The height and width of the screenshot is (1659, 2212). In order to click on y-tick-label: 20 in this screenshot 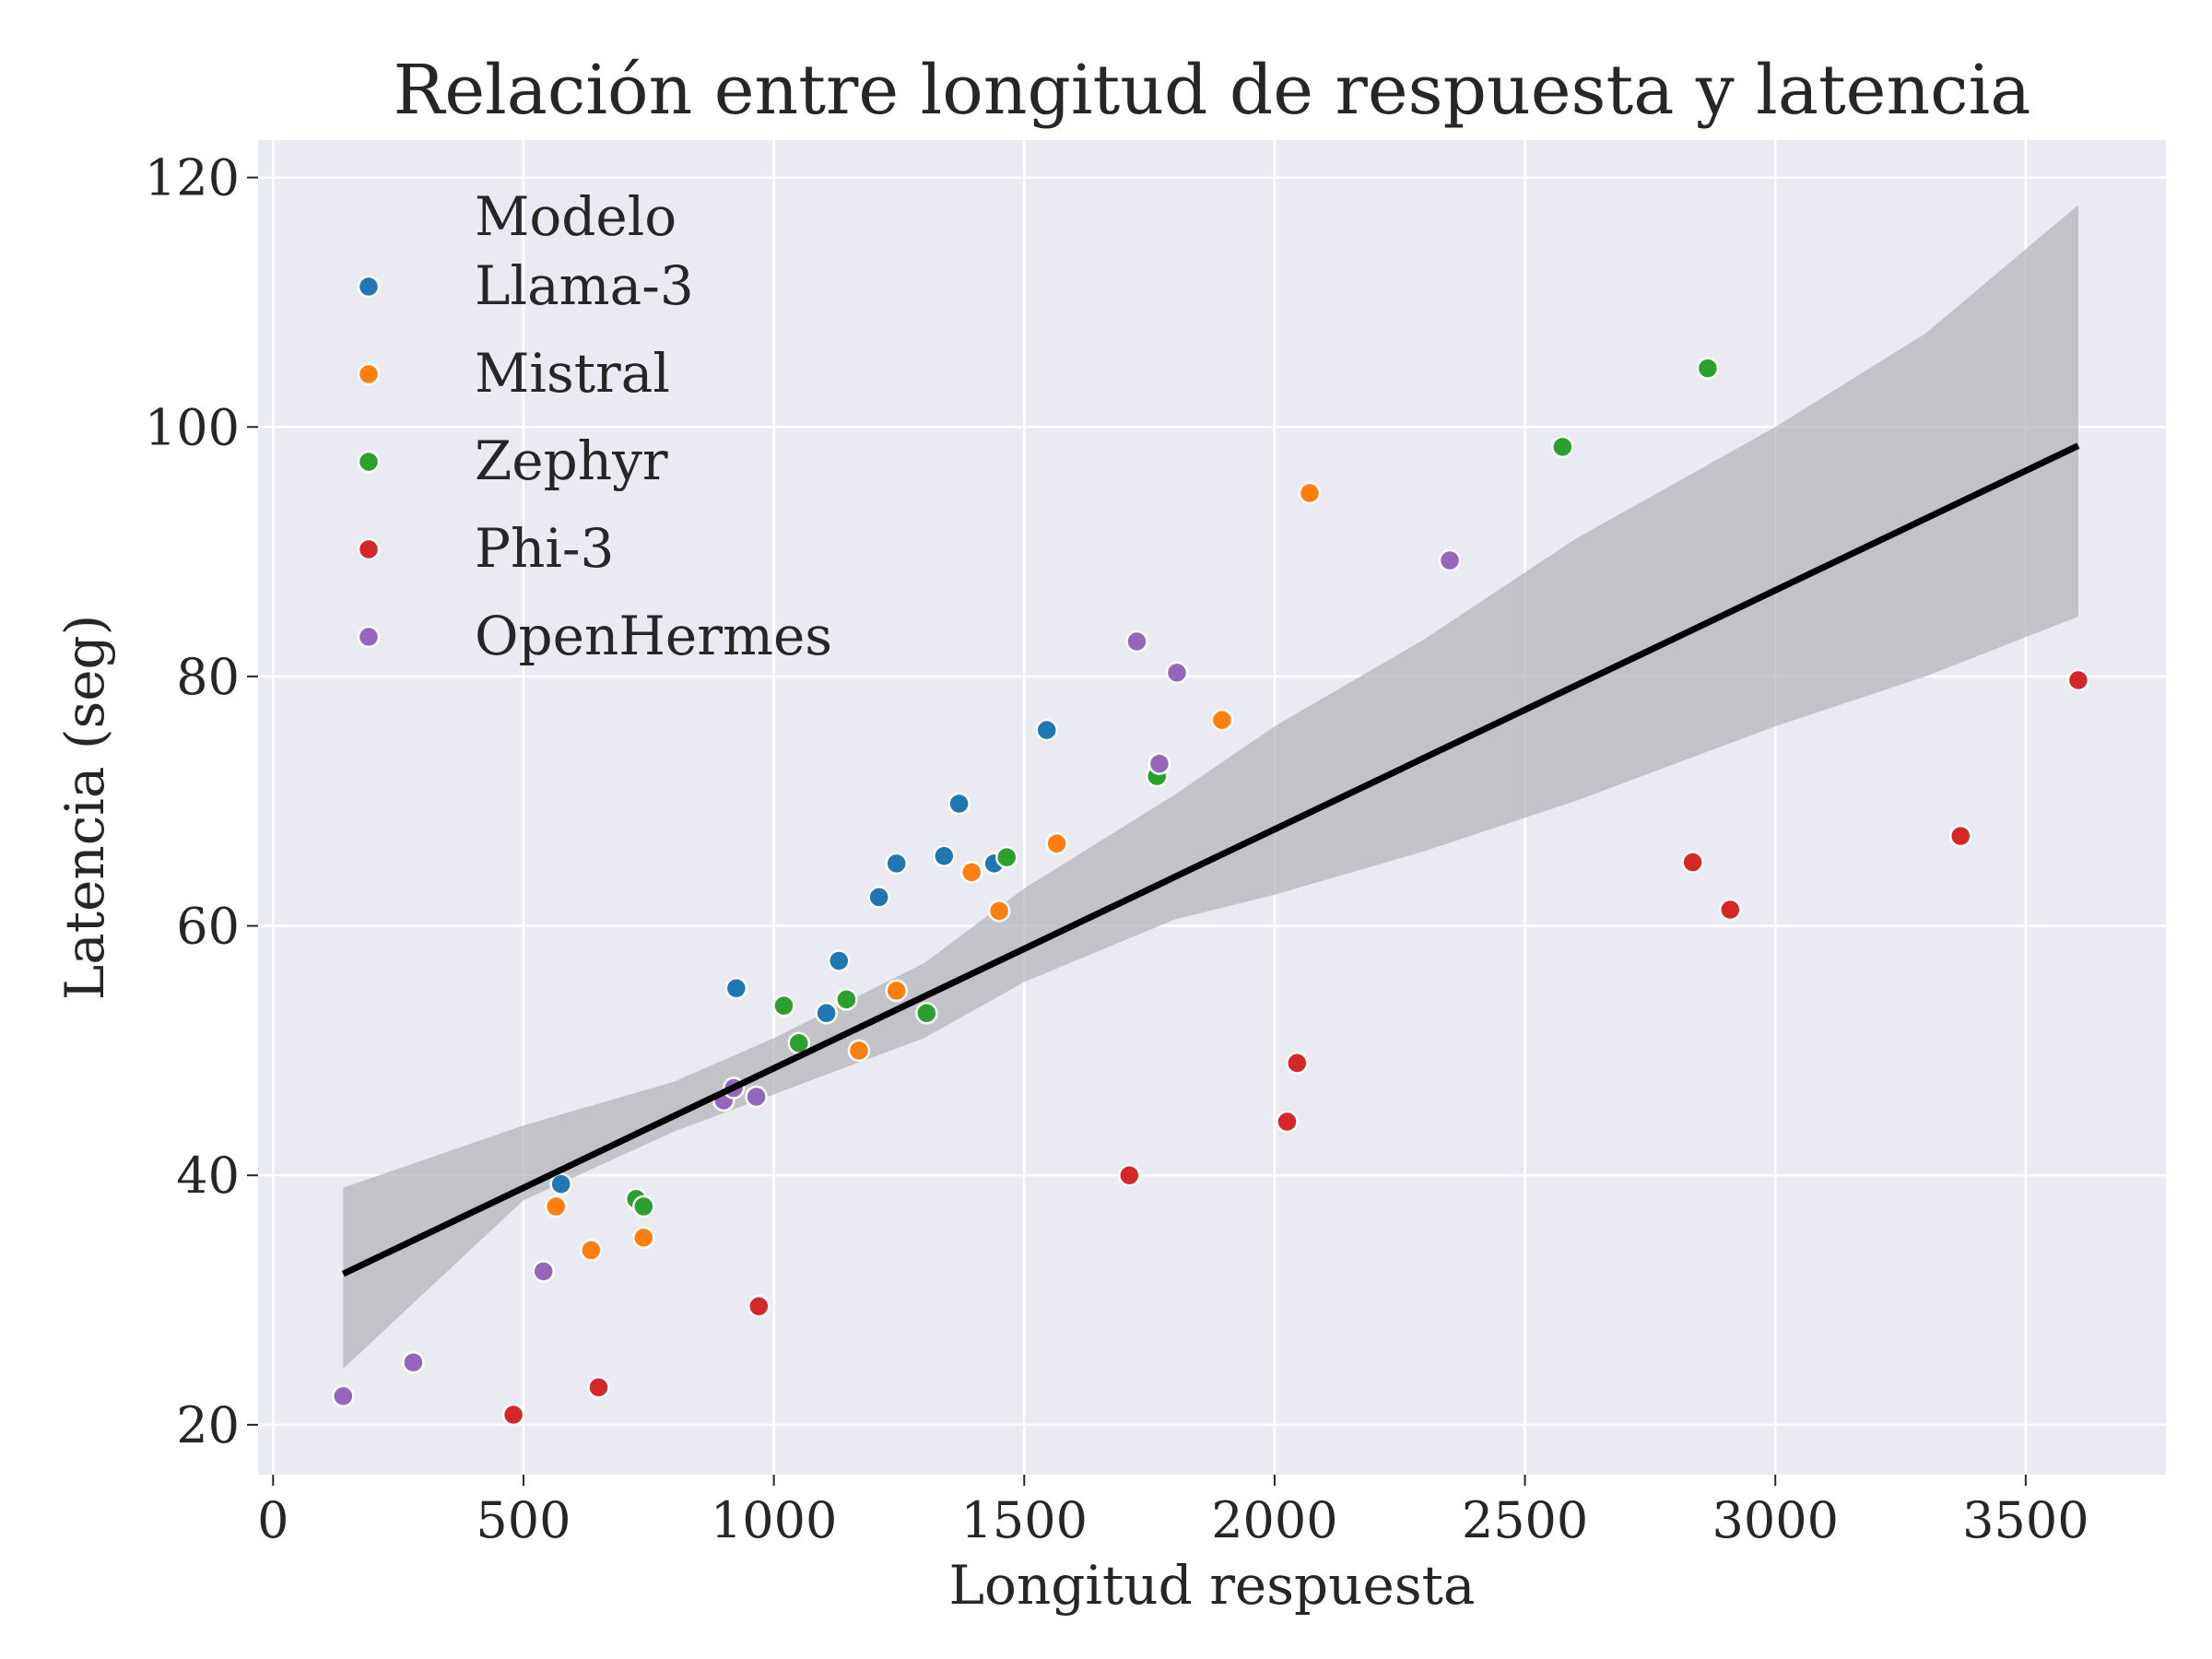, I will do `click(208, 1425)`.